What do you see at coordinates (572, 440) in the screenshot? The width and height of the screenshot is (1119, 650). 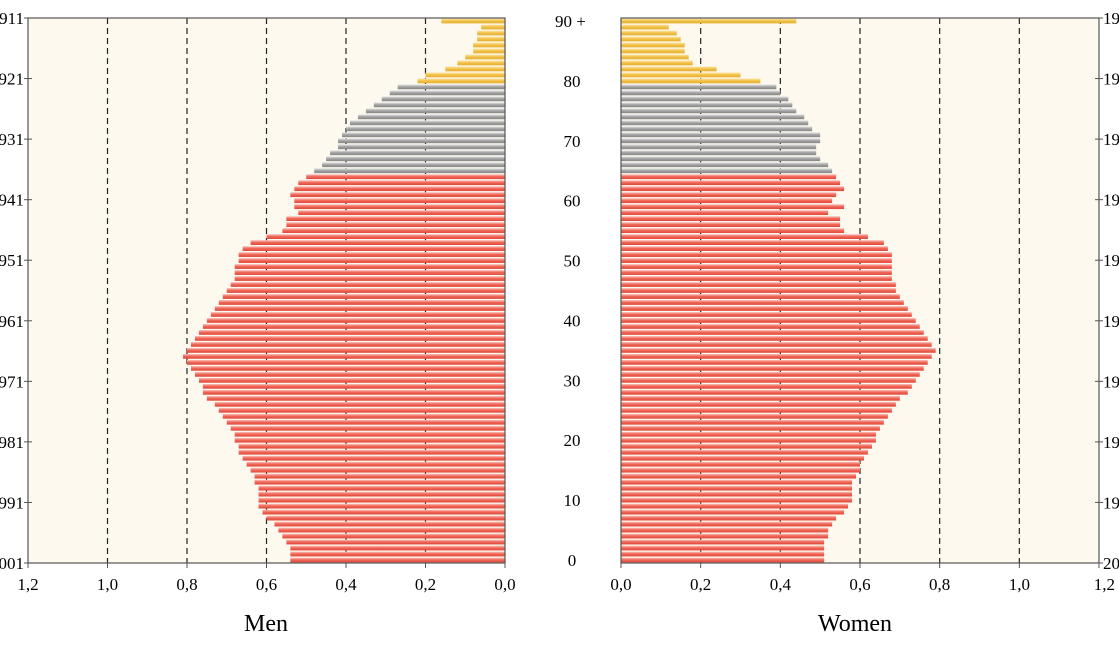 I see `age-label: 20` at bounding box center [572, 440].